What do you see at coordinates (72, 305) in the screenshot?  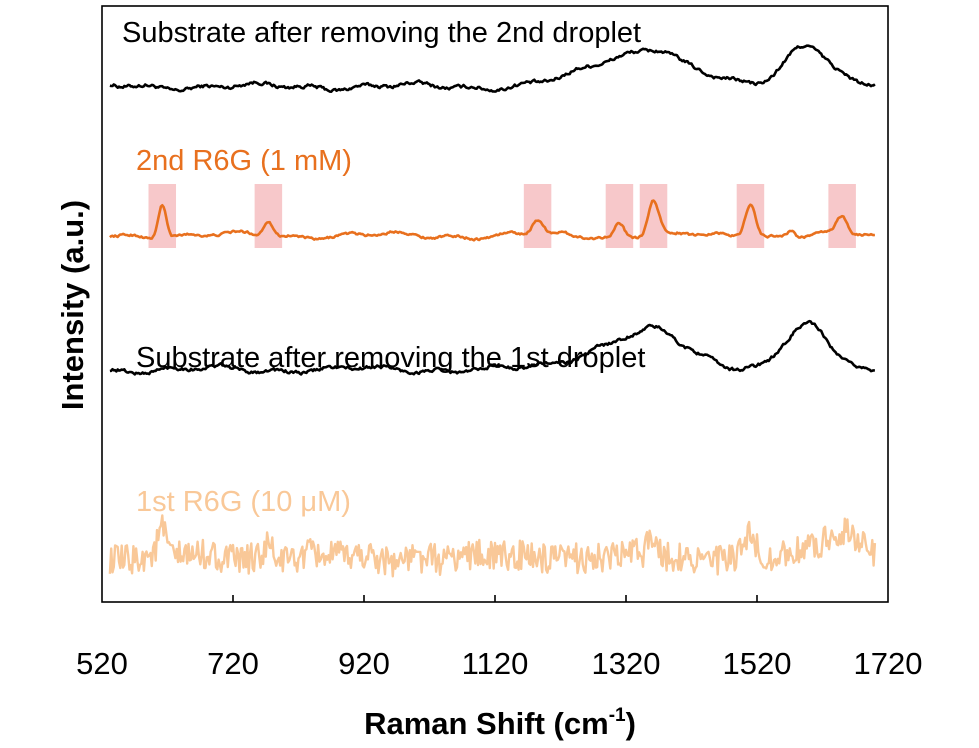 I see `y-axis-title: Intensity (a.u.)` at bounding box center [72, 305].